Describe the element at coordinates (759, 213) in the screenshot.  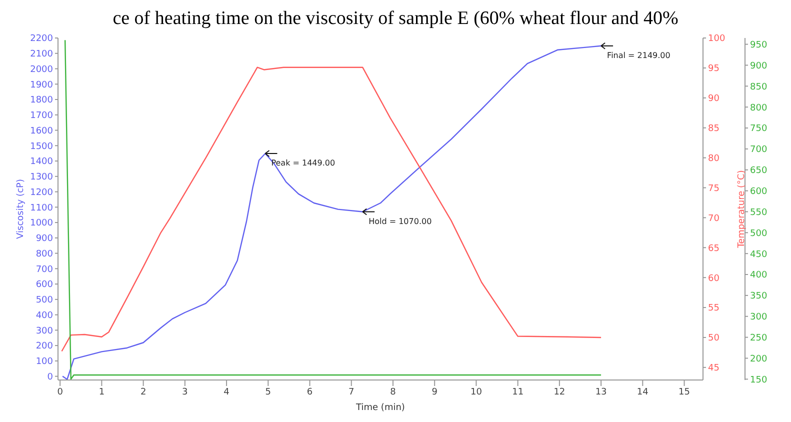
I see `y3-tick-label: 550` at that location.